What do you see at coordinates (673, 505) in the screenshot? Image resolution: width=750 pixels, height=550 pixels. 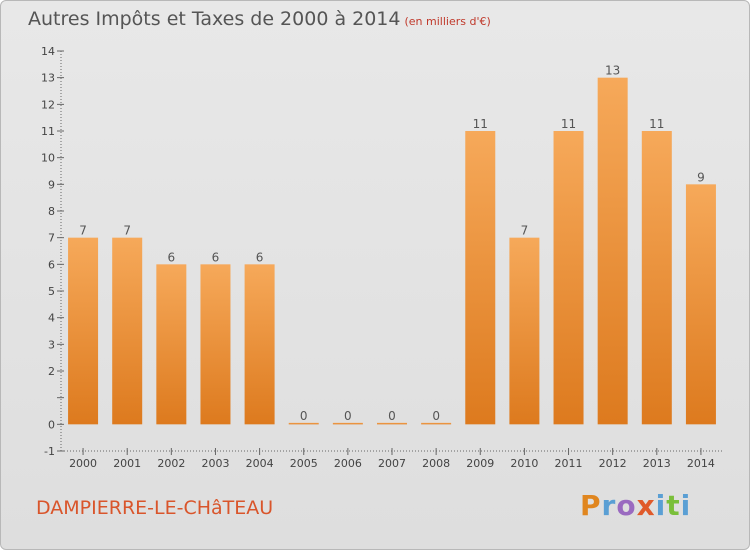 I see `logo-letter: t` at bounding box center [673, 505].